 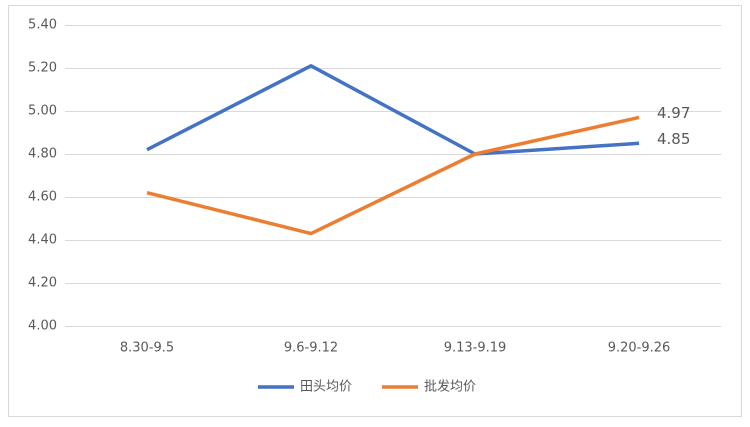 What do you see at coordinates (42, 197) in the screenshot?
I see `y-tick-label: 4.60` at bounding box center [42, 197].